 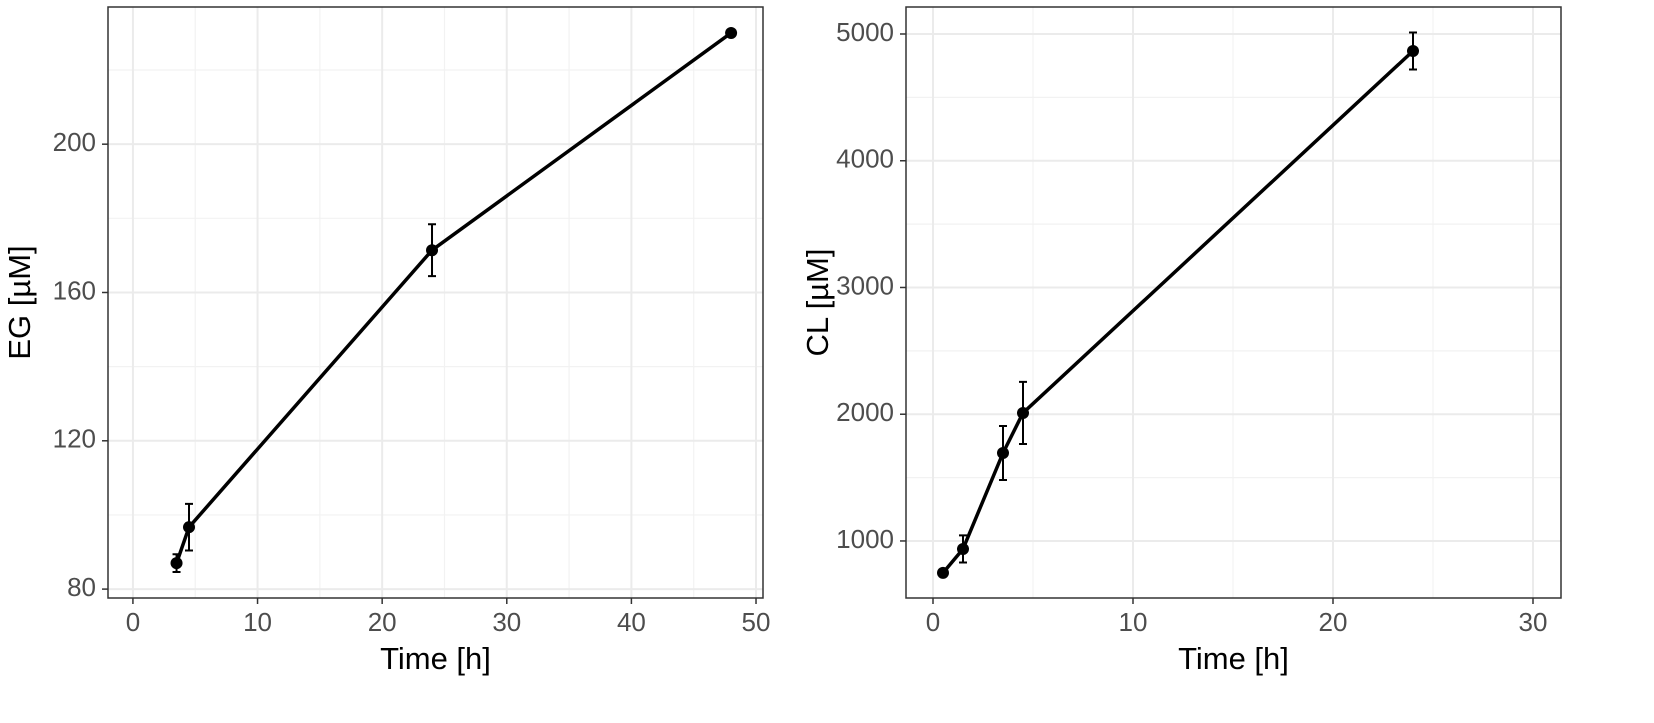 I want to click on y-tick-label: 4000, so click(x=865, y=159).